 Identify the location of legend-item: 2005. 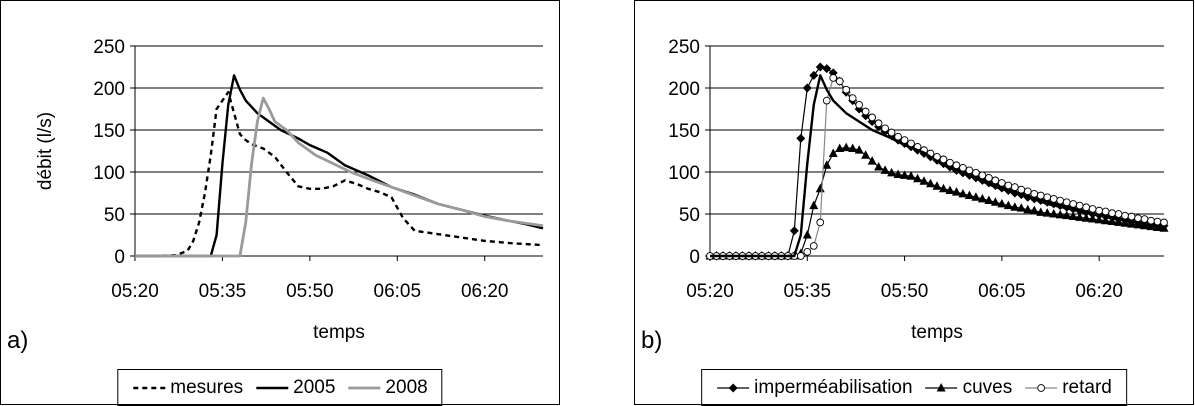
(295, 388).